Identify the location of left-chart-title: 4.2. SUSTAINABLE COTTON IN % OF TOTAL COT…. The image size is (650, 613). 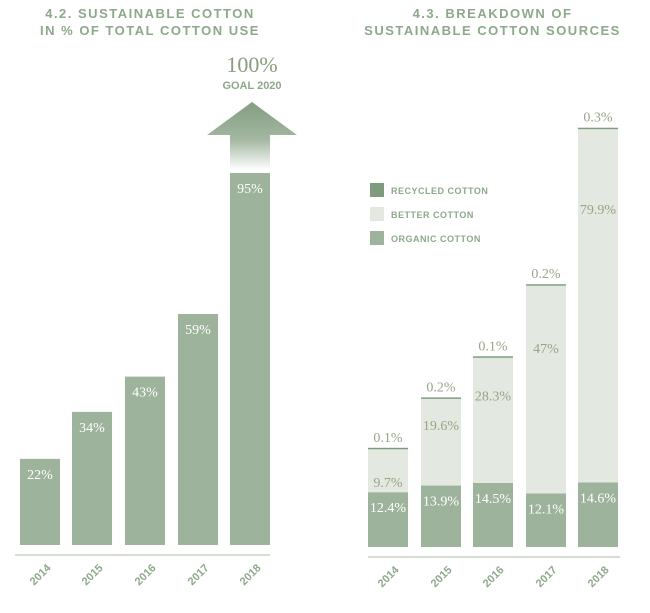
(150, 22).